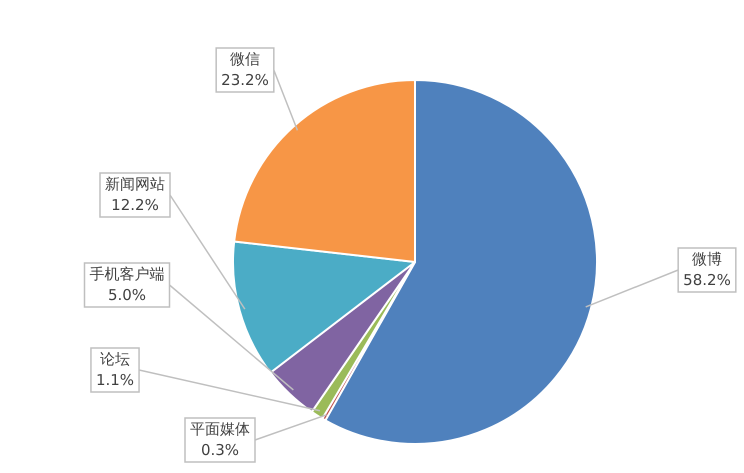 This screenshot has width=744, height=473. What do you see at coordinates (707, 259) in the screenshot?
I see `slice-label: 微博` at bounding box center [707, 259].